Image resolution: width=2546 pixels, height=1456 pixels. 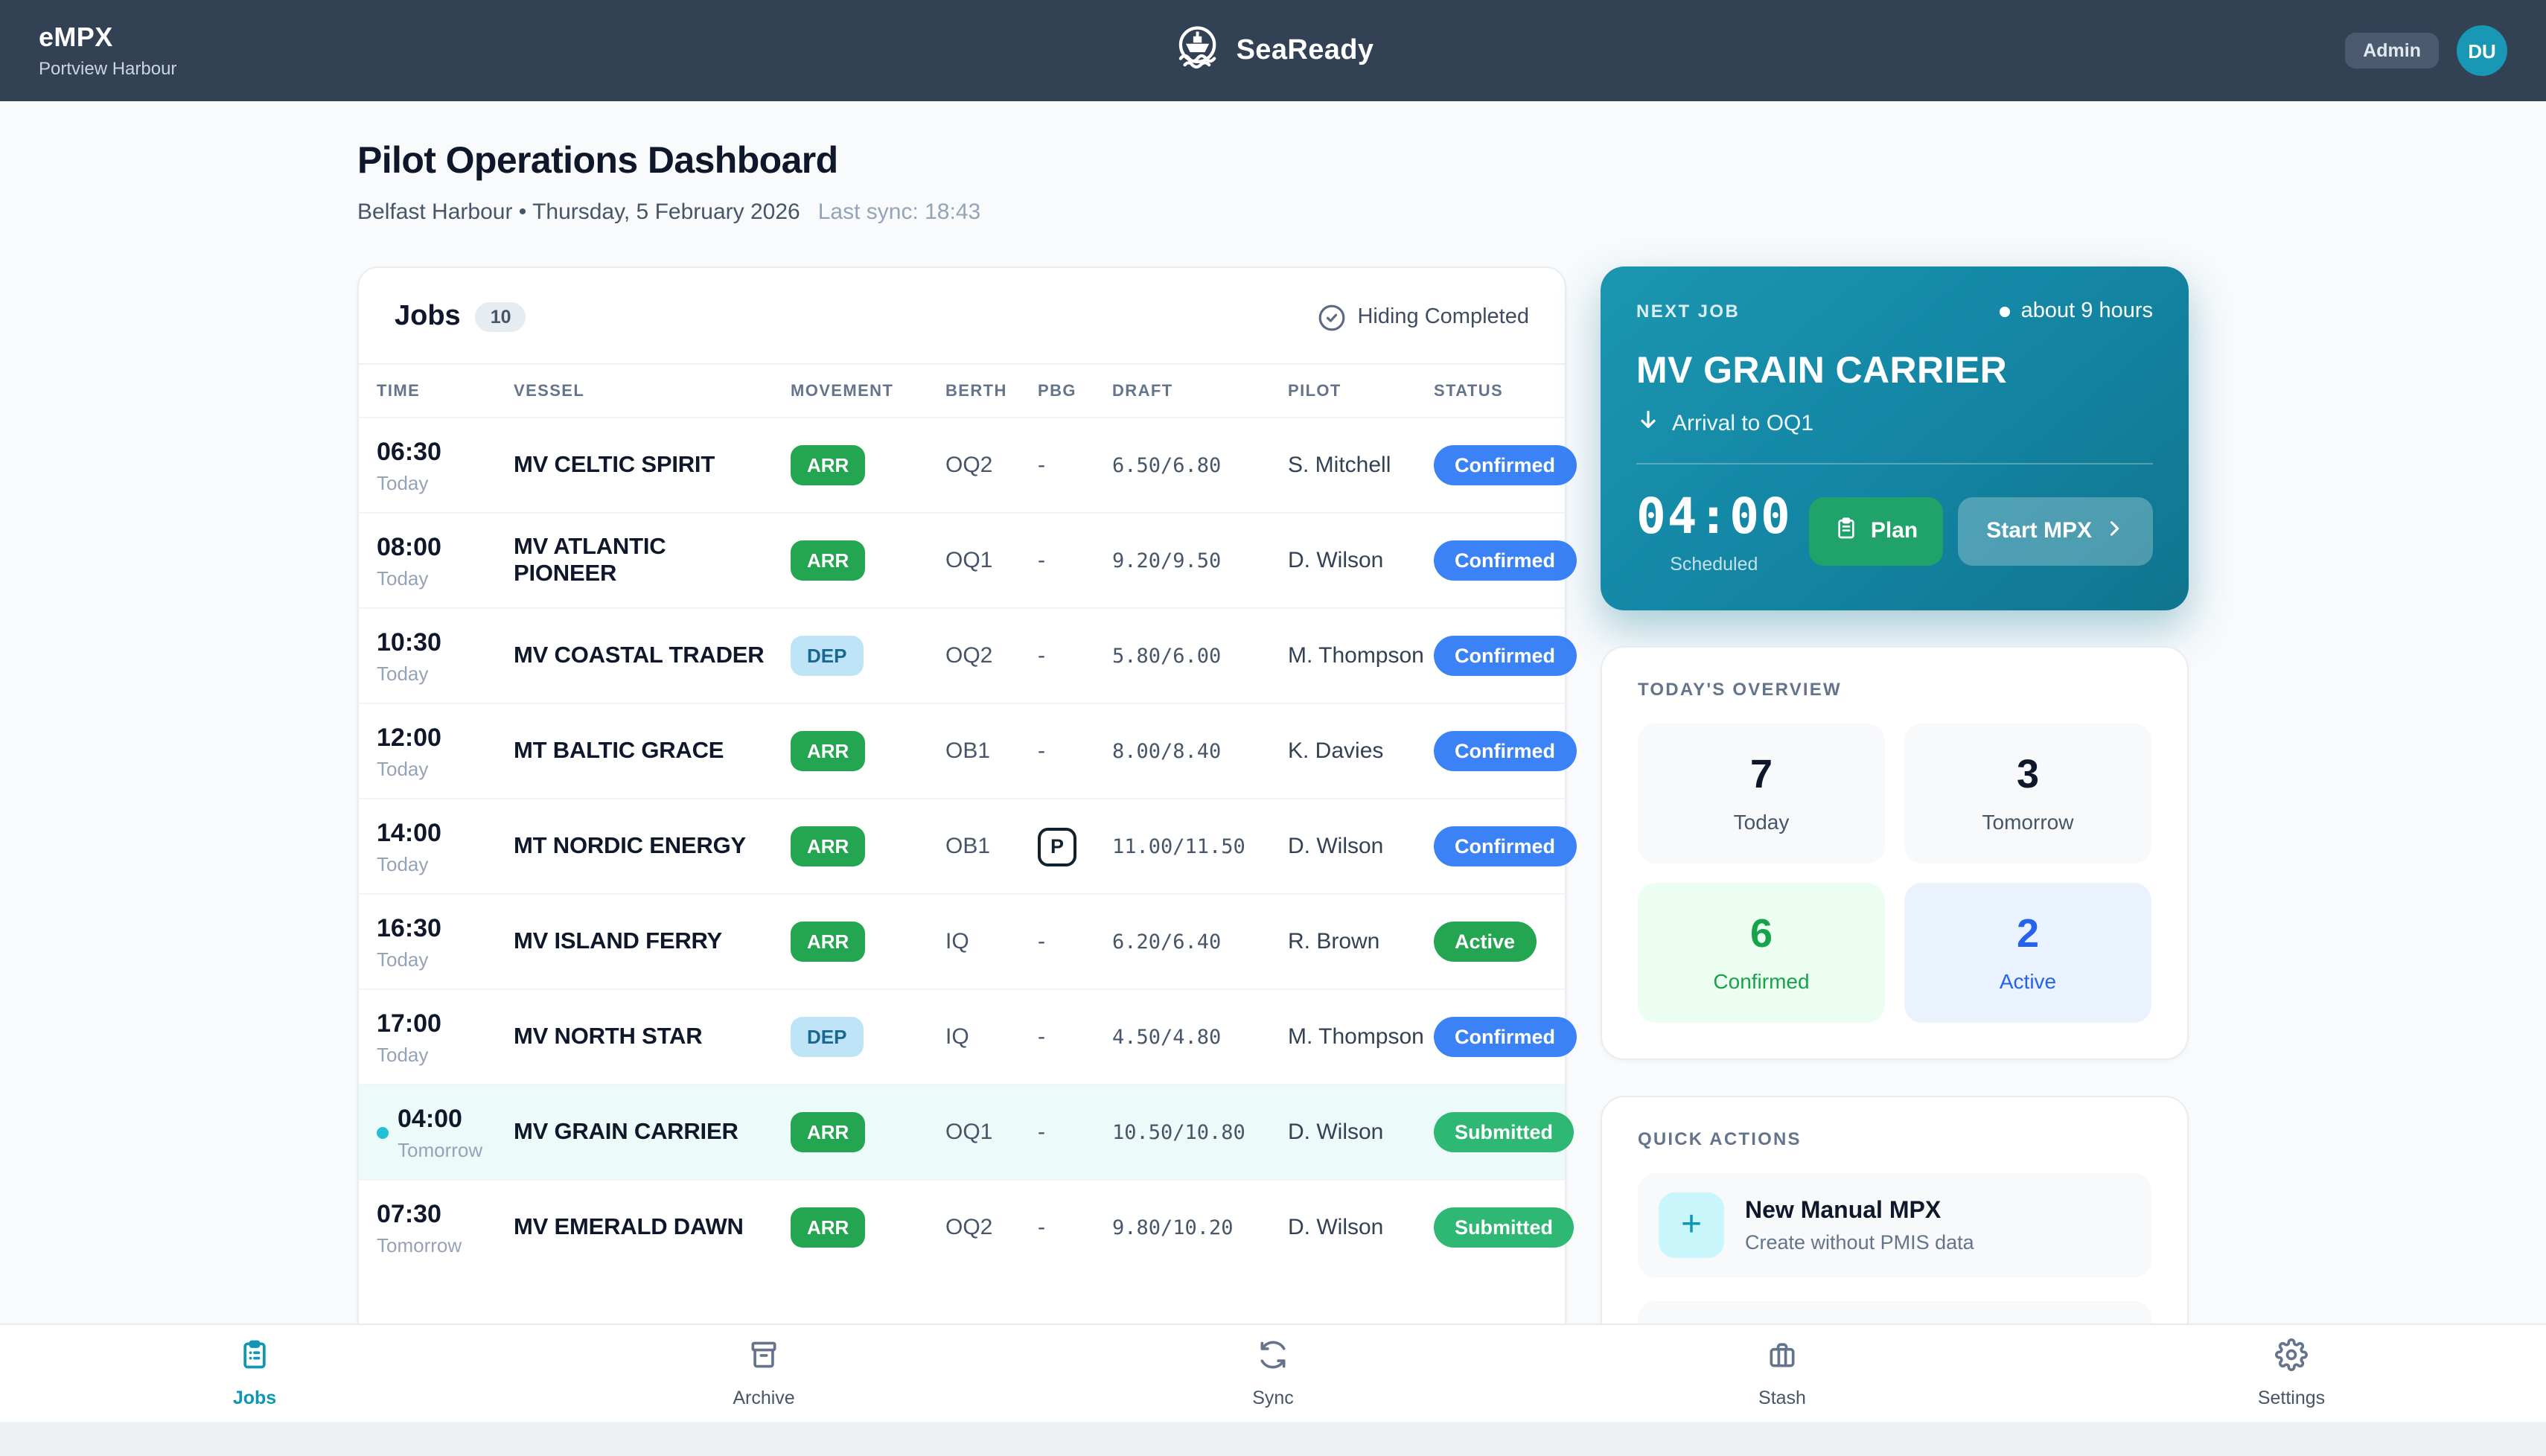 I want to click on job-time: 06:30 Today, so click(x=409, y=465).